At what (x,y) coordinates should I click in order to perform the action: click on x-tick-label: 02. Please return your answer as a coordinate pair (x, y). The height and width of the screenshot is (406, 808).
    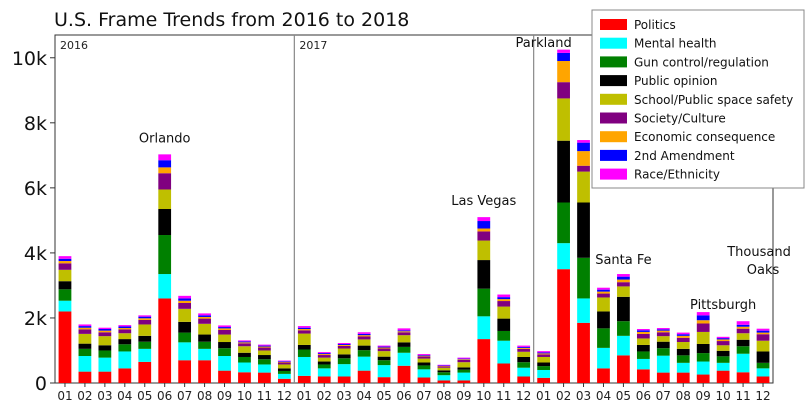
    Looking at the image, I should click on (324, 396).